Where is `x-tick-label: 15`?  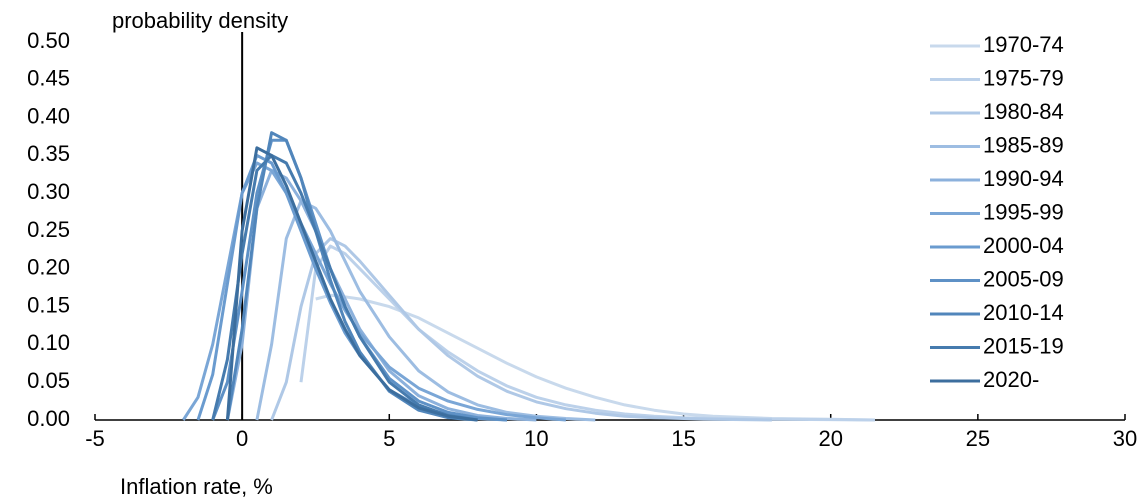
x-tick-label: 15 is located at coordinates (683, 438).